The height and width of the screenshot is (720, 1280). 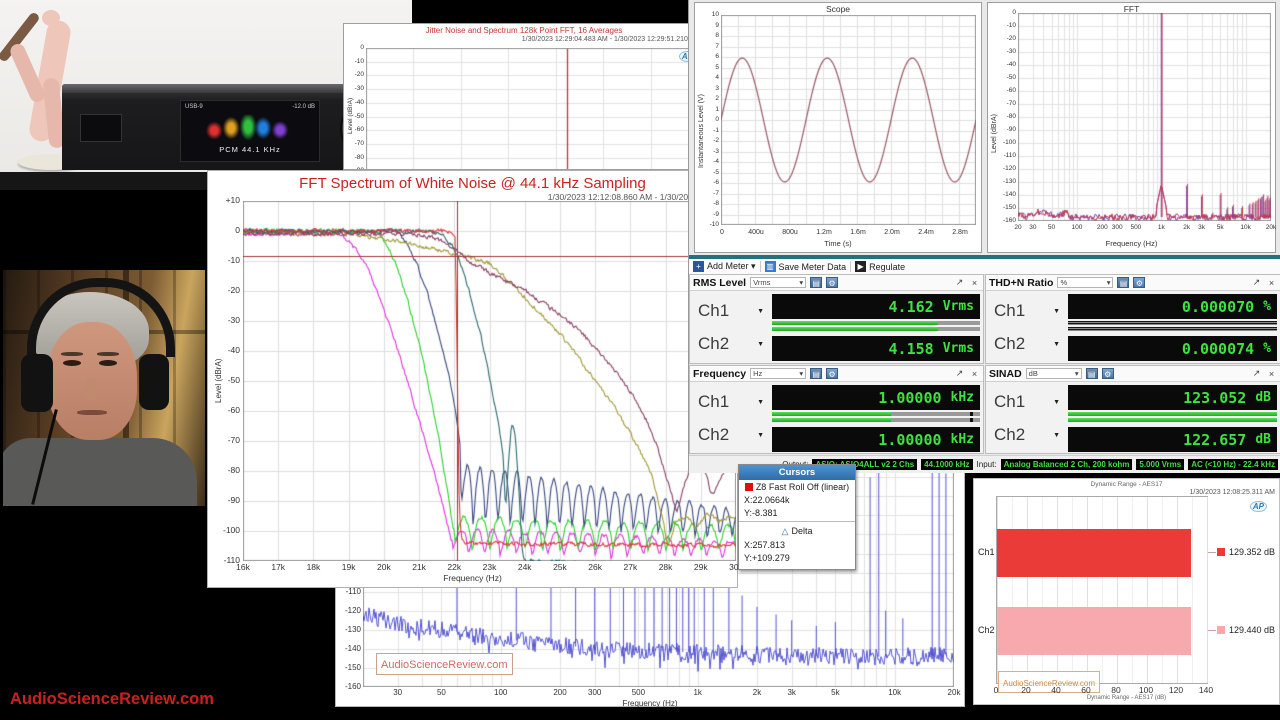 I want to click on main-xtick: 20k, so click(x=383, y=567).